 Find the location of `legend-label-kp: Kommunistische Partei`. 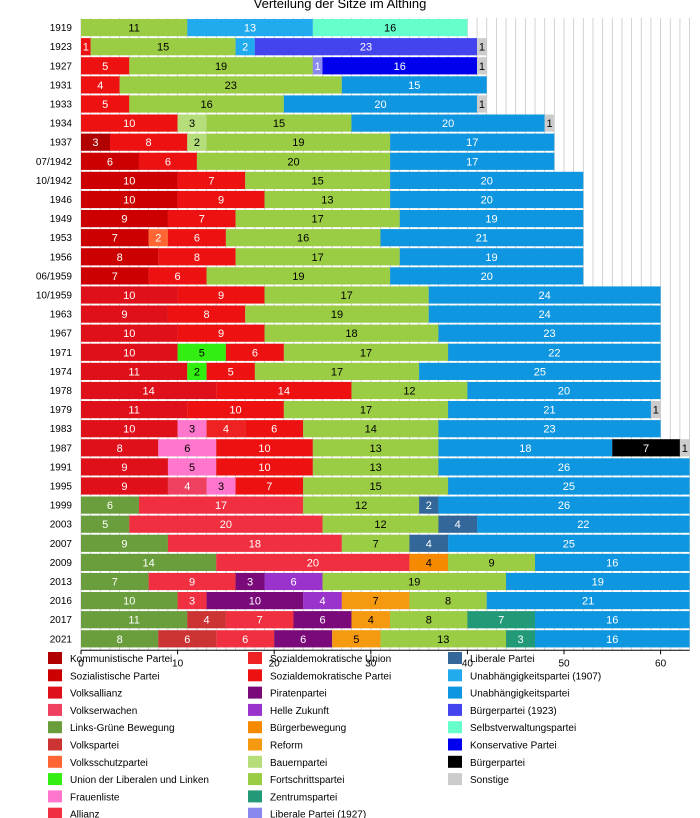

legend-label-kp: Kommunistische Partei is located at coordinates (121, 659).